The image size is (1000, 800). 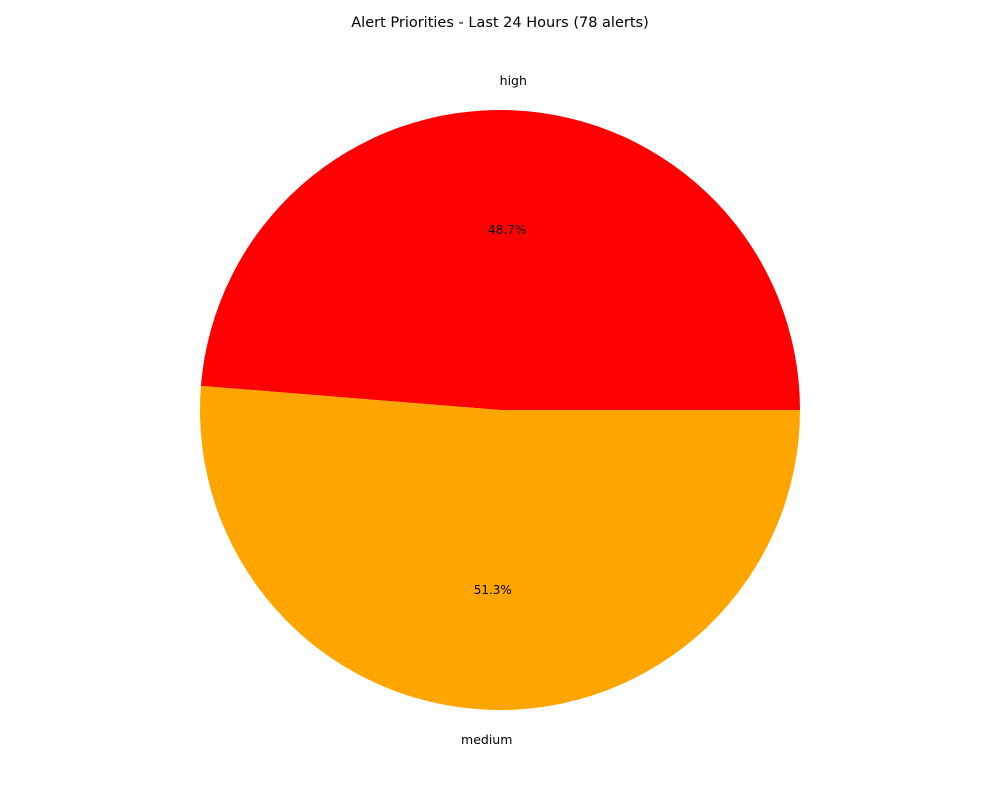 What do you see at coordinates (486, 739) in the screenshot?
I see `slice-label-medium: medium` at bounding box center [486, 739].